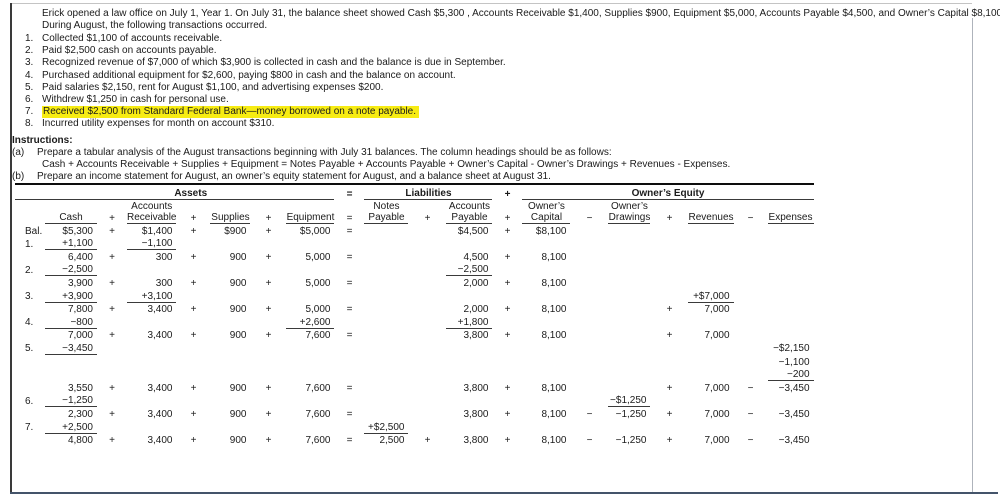 The height and width of the screenshot is (500, 1000). I want to click on value-cell-cash: 4,800, so click(80, 441).